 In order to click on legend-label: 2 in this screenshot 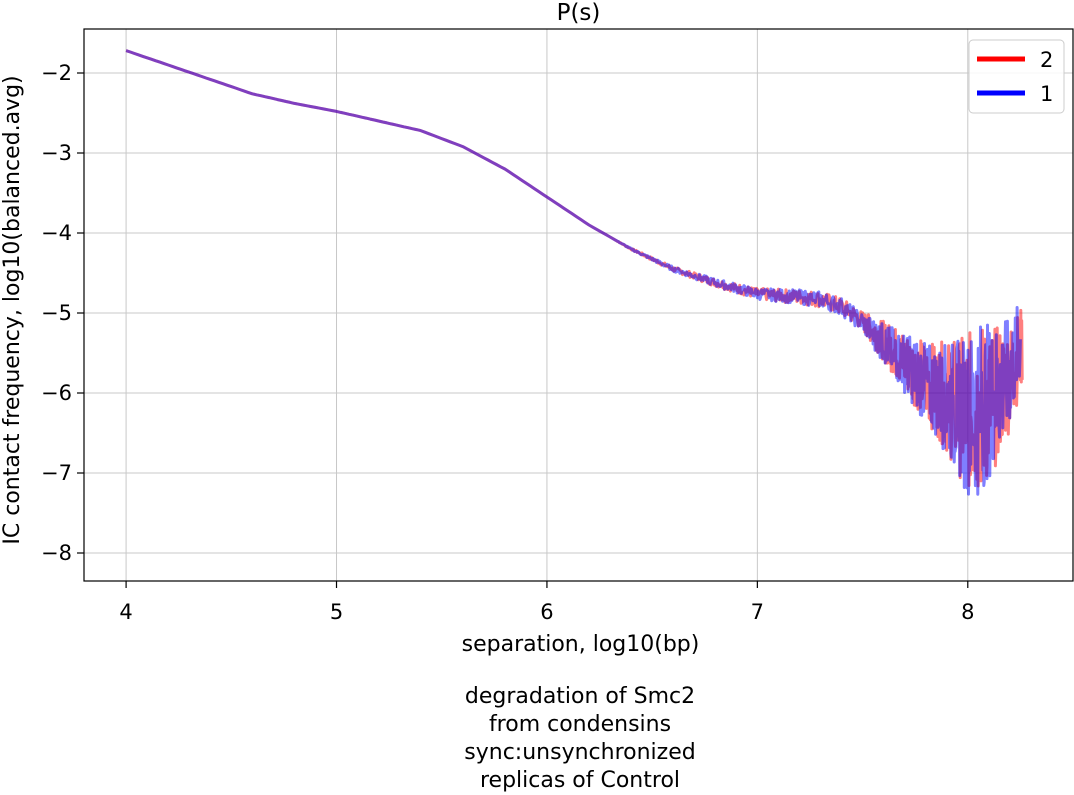, I will do `click(1046, 60)`.